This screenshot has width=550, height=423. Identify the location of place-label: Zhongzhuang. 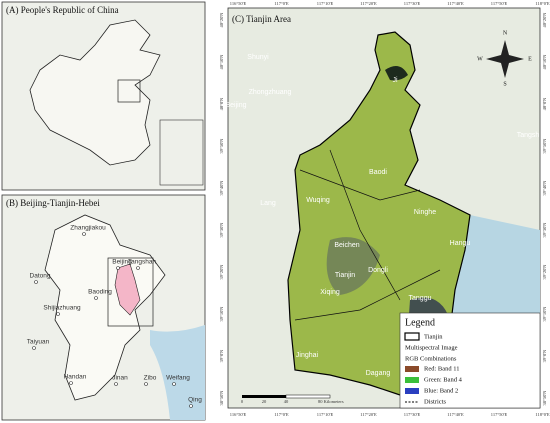
(270, 92).